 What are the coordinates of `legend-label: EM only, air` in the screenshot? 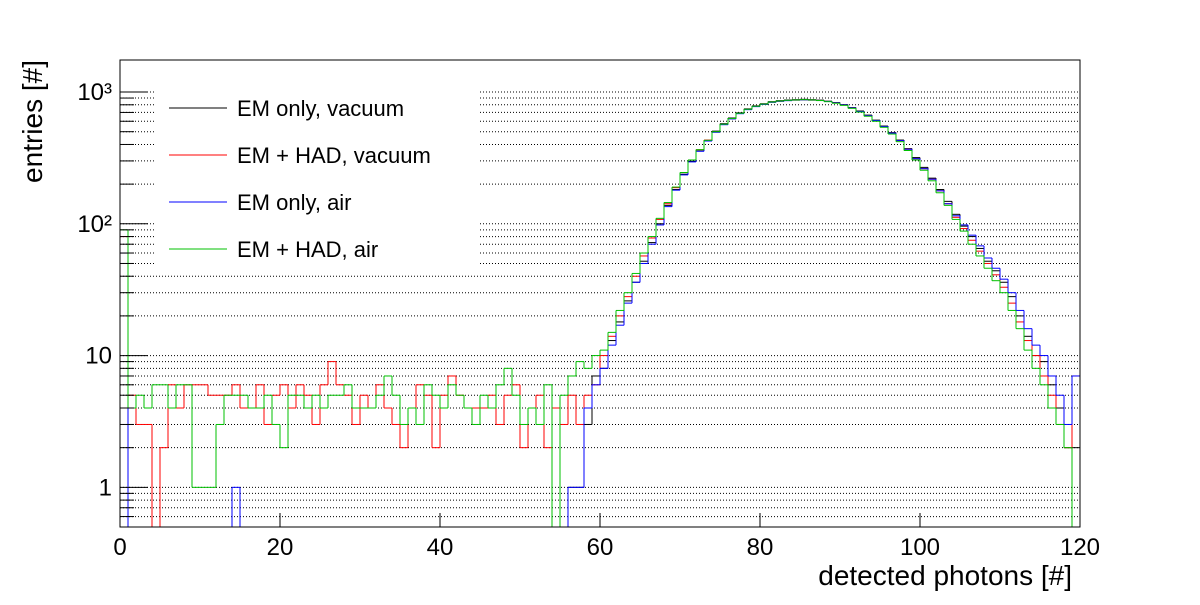 It's located at (294, 202).